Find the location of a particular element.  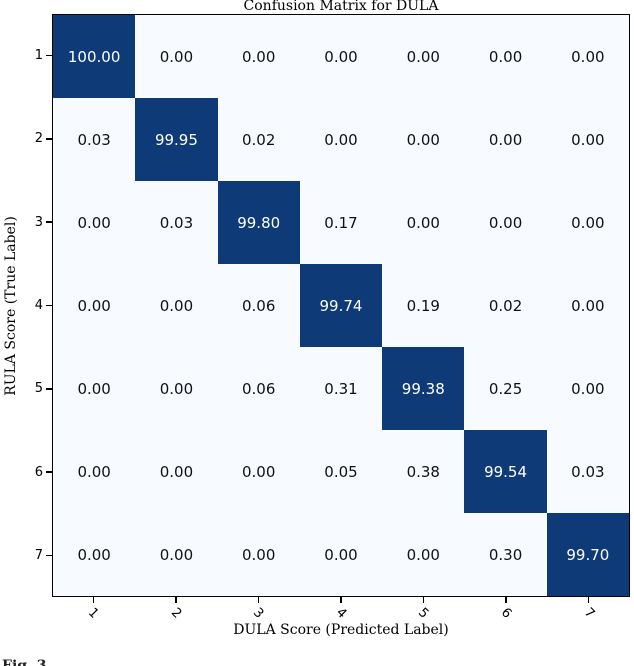

x-tick-label: 7 is located at coordinates (588, 613).